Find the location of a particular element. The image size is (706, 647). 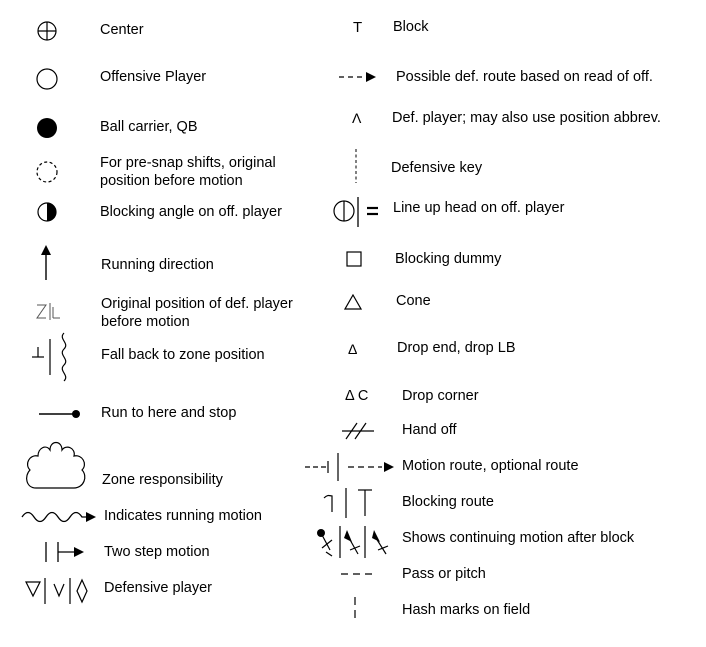

legend-label-hand-off: Hand off is located at coordinates (429, 430).